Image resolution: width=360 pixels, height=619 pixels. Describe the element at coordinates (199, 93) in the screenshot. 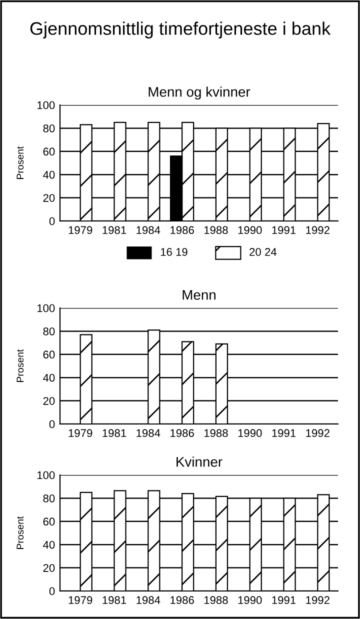

I see `chart-subtitle: Menn og kvinner` at that location.